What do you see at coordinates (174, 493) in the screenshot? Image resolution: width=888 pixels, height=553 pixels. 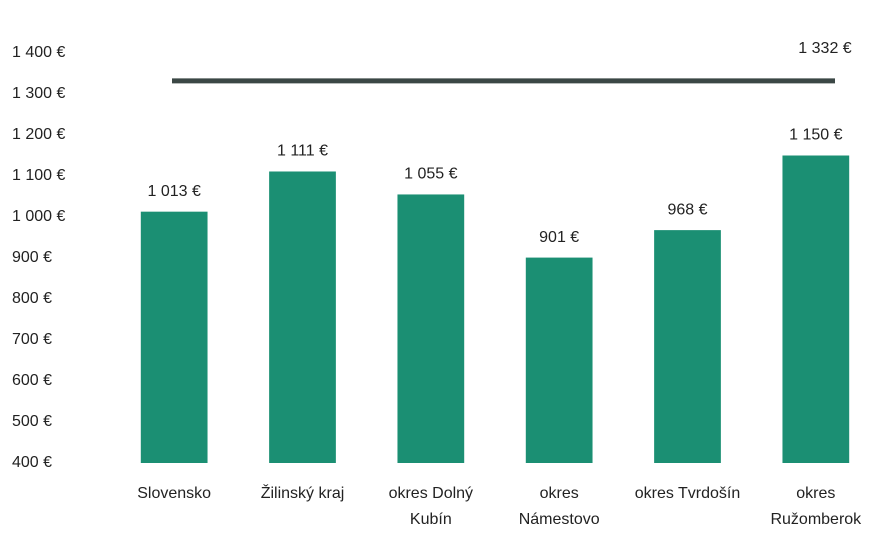 I see `x-tick-label: Slovensko` at bounding box center [174, 493].